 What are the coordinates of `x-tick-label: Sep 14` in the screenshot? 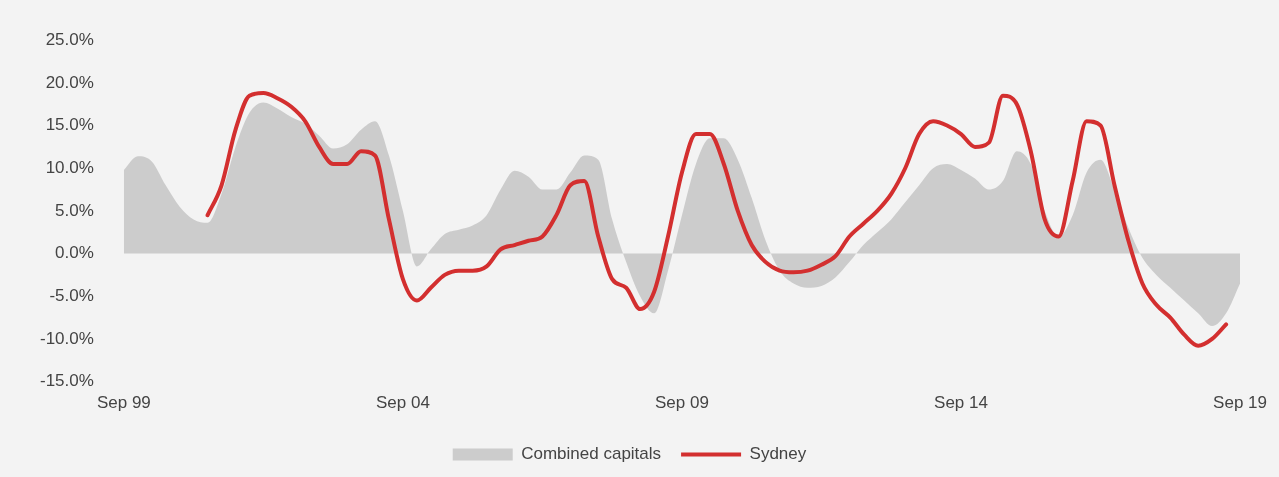 It's located at (961, 403).